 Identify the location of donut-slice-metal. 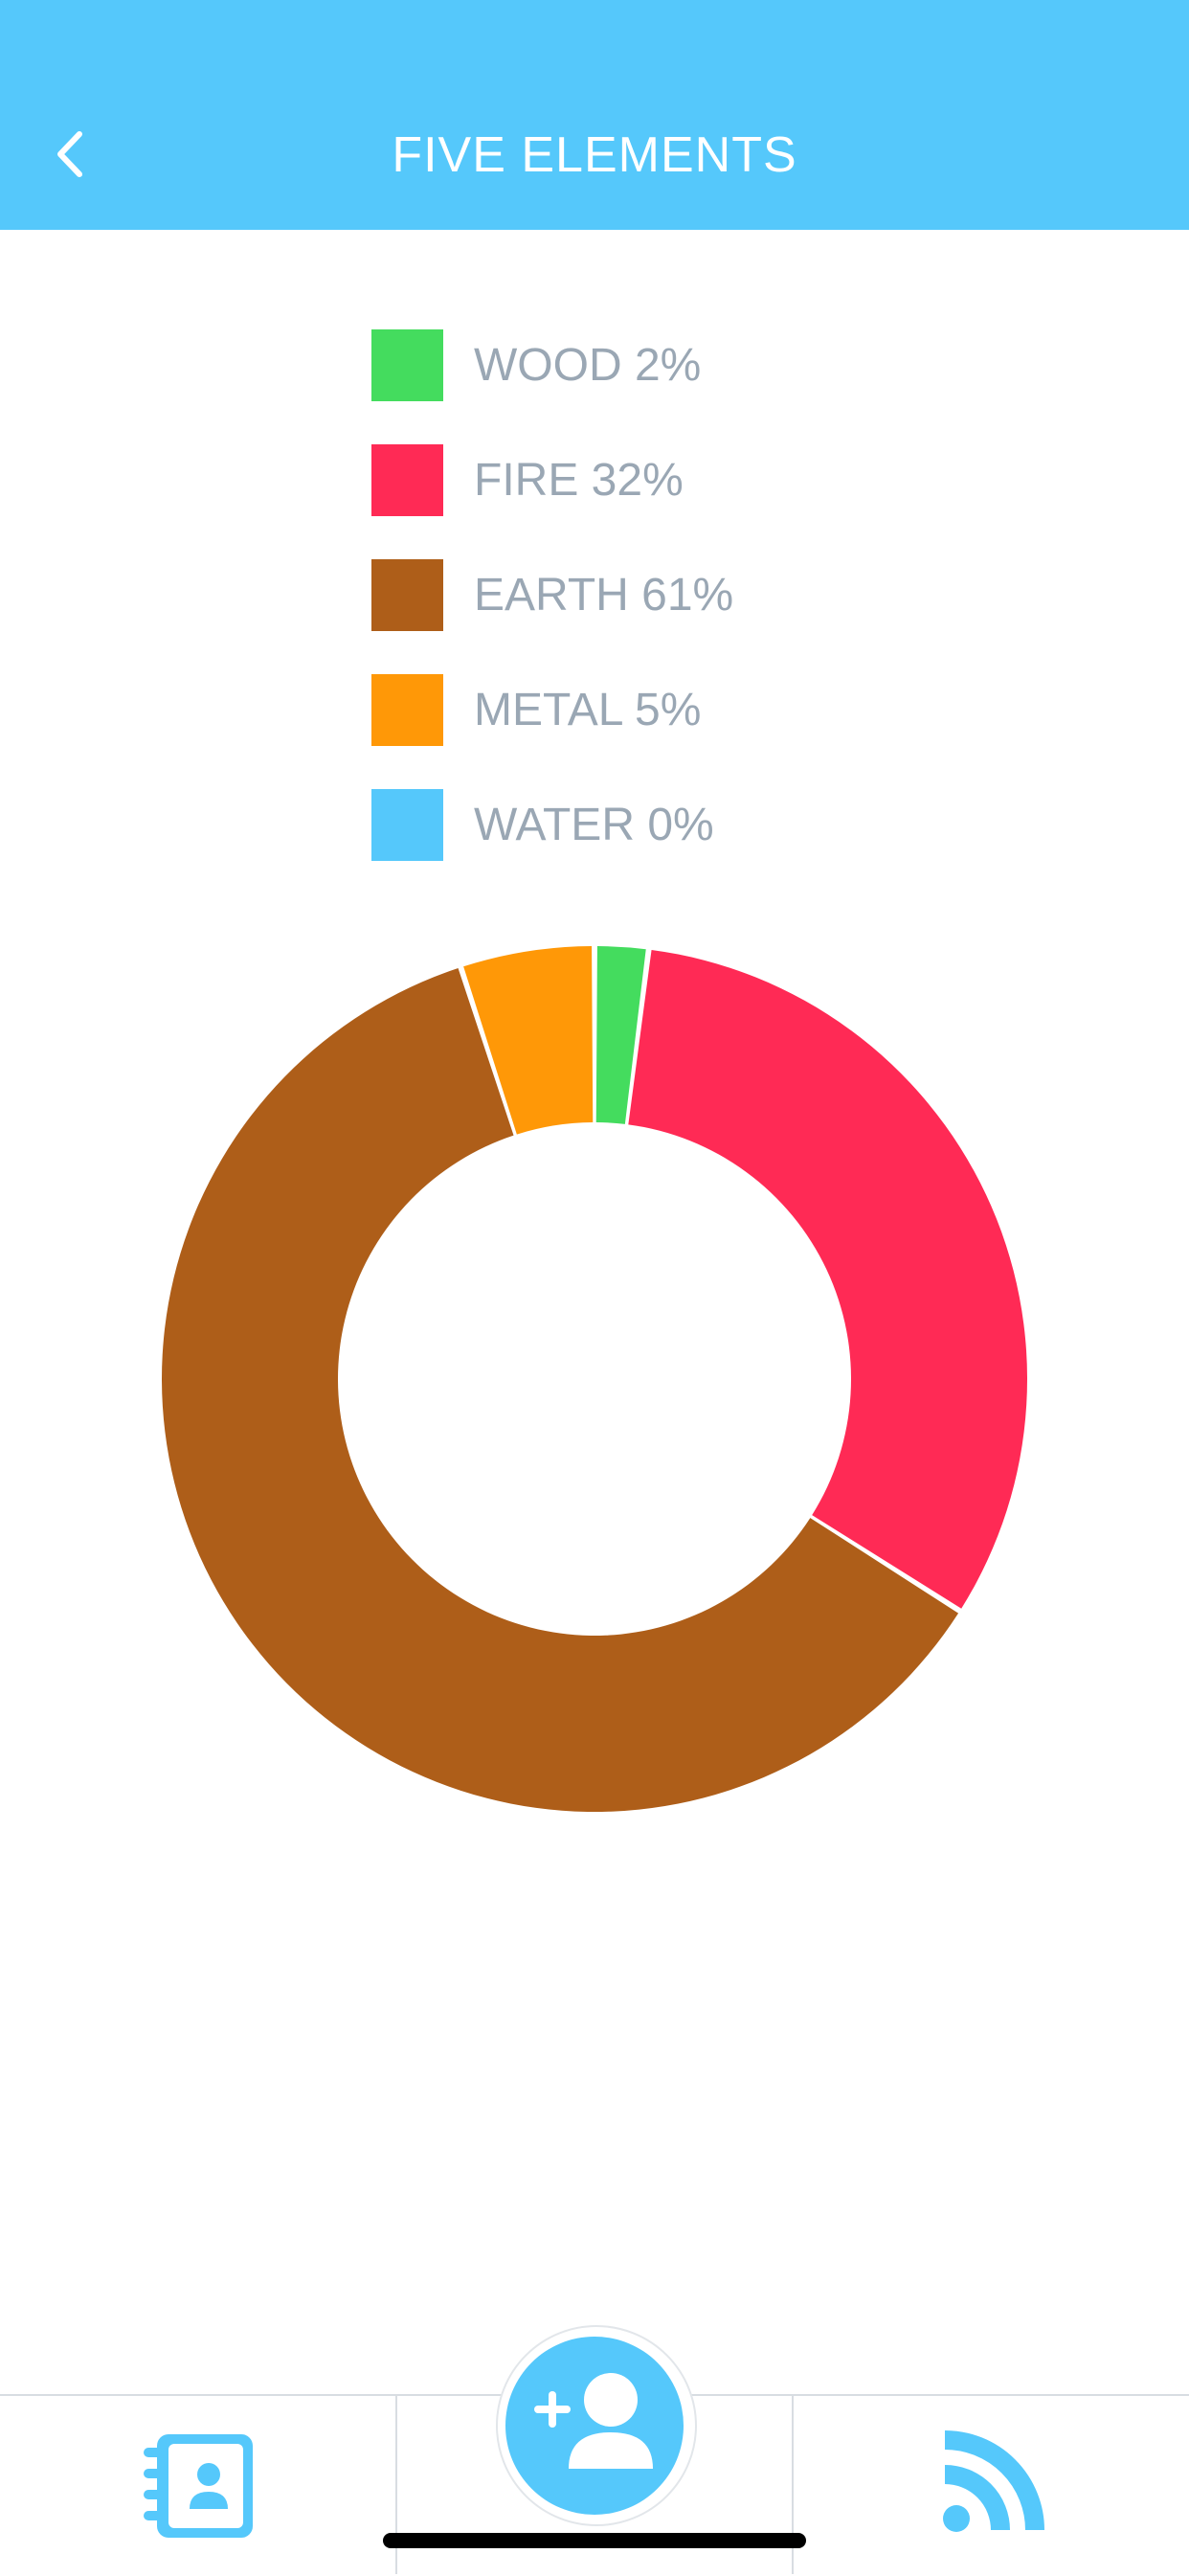
(528, 1040).